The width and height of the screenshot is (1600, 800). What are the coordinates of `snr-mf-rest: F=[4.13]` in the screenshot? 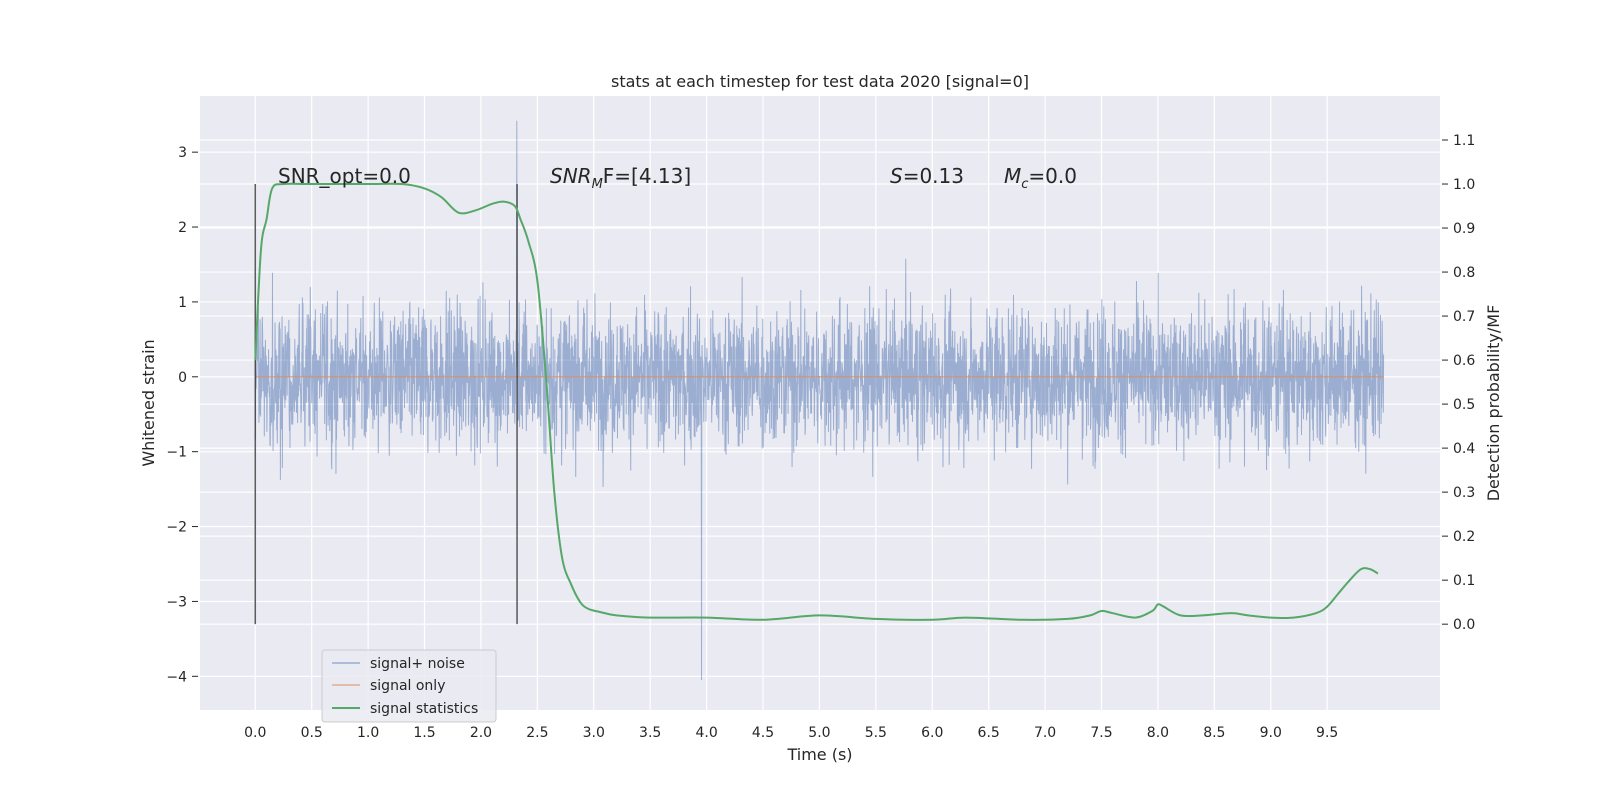 It's located at (647, 176).